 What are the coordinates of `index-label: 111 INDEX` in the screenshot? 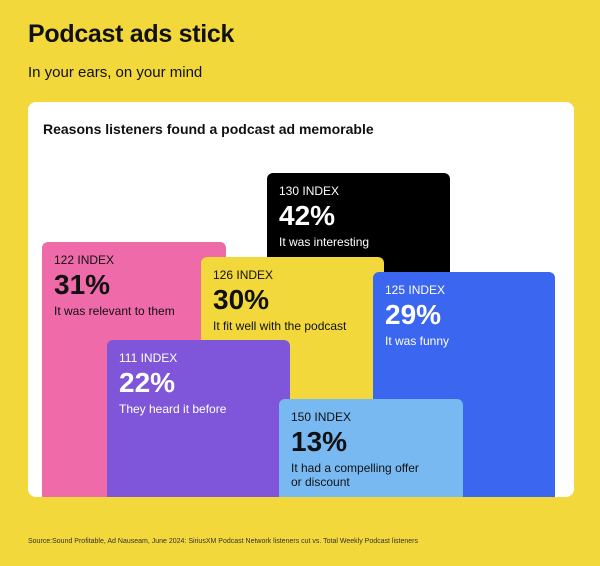 It's located at (148, 358).